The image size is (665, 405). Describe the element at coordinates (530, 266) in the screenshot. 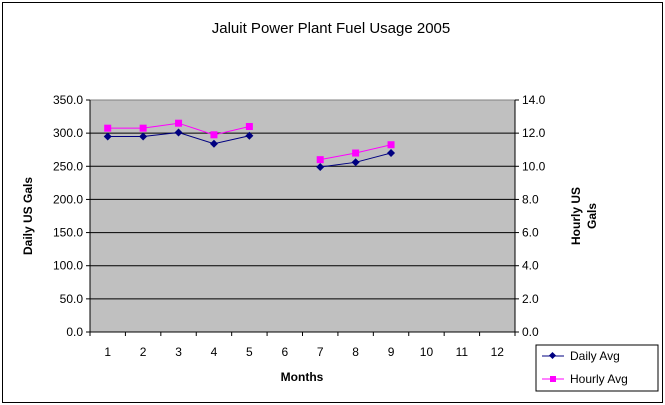

I see `y2-tick-label: 4.0` at that location.